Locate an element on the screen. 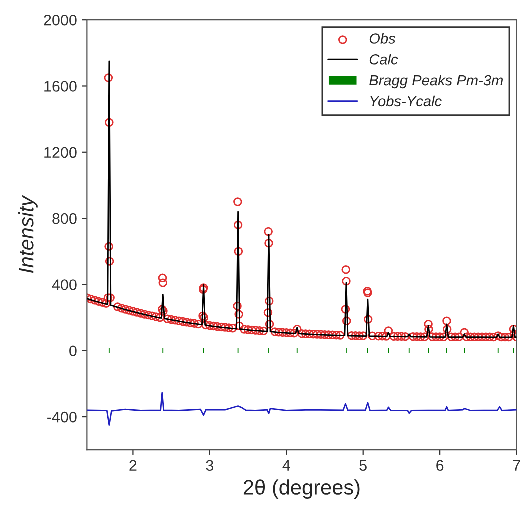 This screenshot has height=515, width=522. x-axis-title: 2θ (degrees) is located at coordinates (302, 490).